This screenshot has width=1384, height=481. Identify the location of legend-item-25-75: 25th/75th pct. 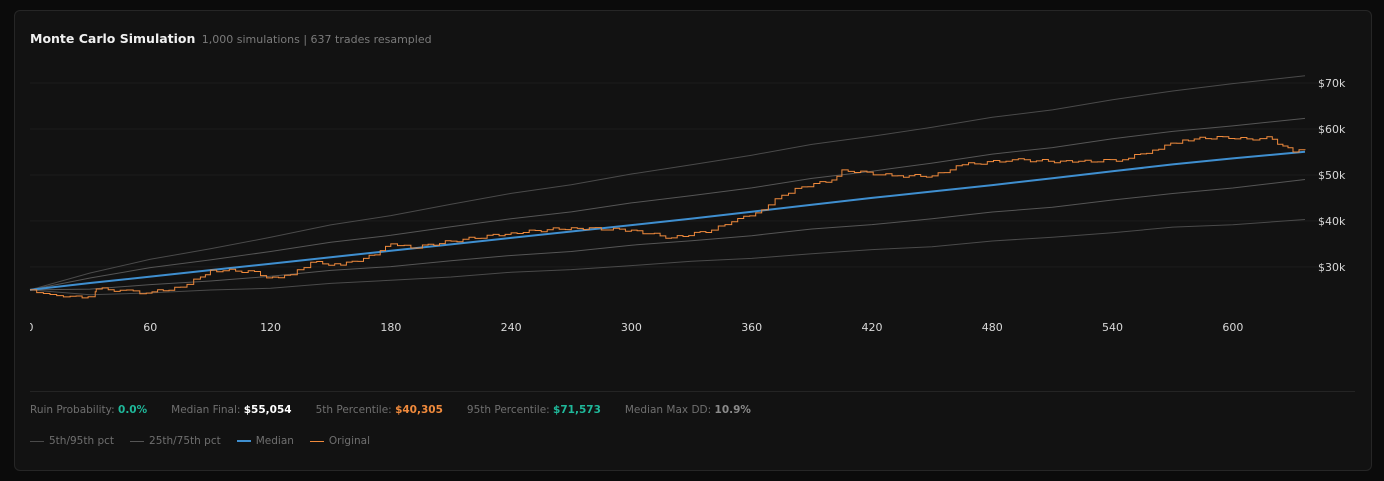
(175, 441).